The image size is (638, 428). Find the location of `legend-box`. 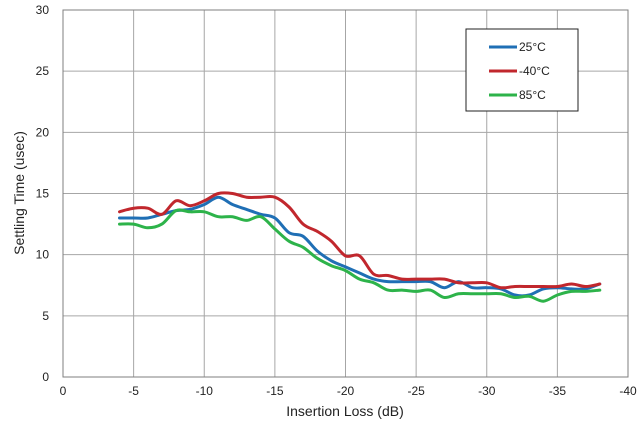

legend-box is located at coordinates (522, 70).